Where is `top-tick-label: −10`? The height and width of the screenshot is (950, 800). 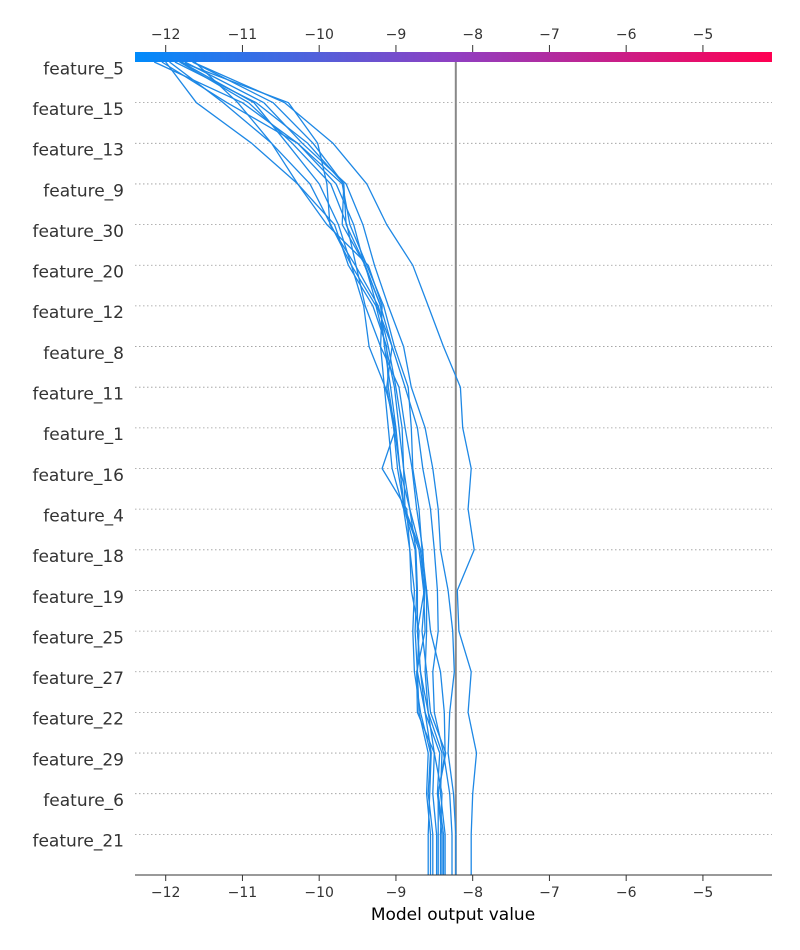 top-tick-label: −10 is located at coordinates (319, 35).